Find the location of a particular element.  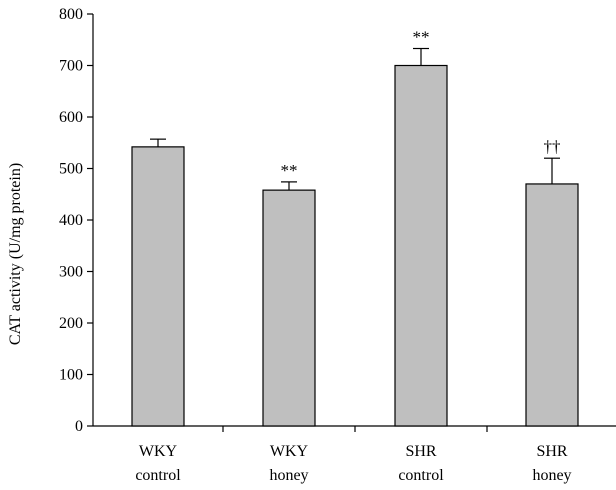

y-tick-label: 800 is located at coordinates (71, 14).